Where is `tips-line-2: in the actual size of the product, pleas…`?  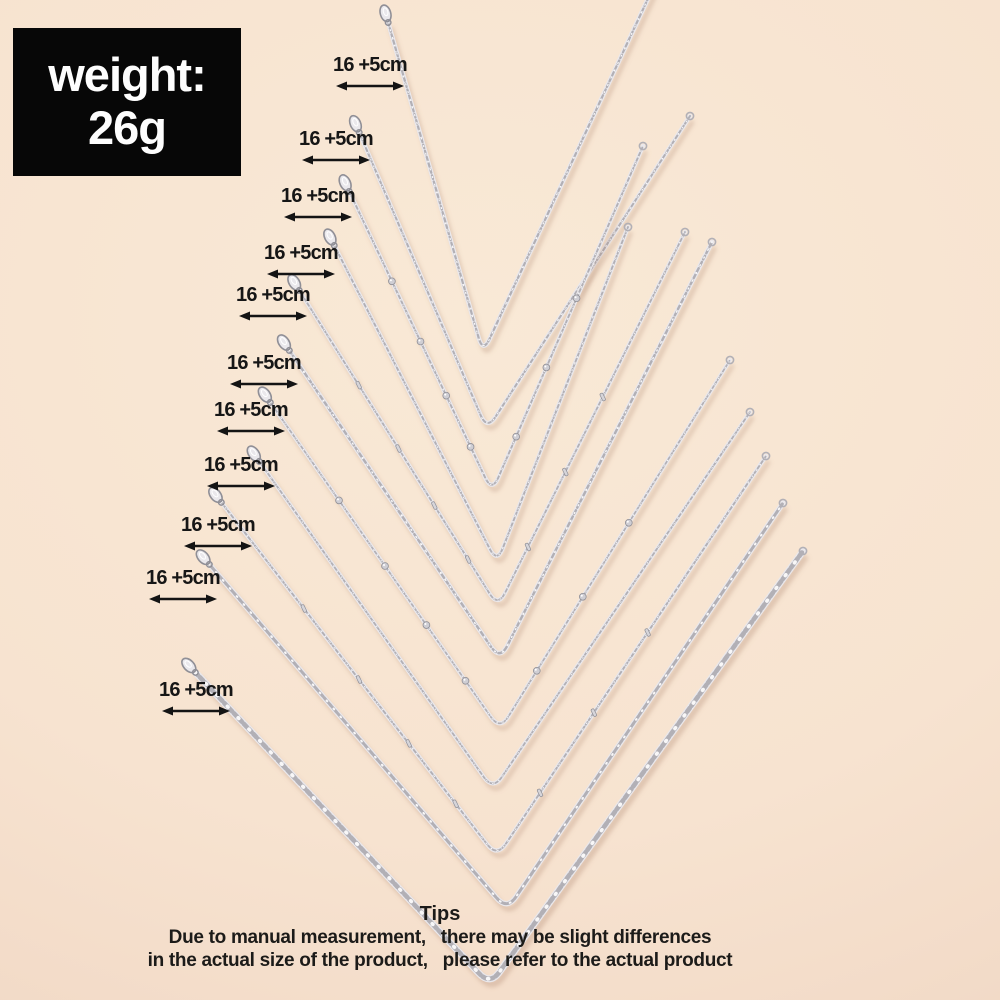
tips-line-2: in the actual size of the product, pleas… is located at coordinates (440, 961).